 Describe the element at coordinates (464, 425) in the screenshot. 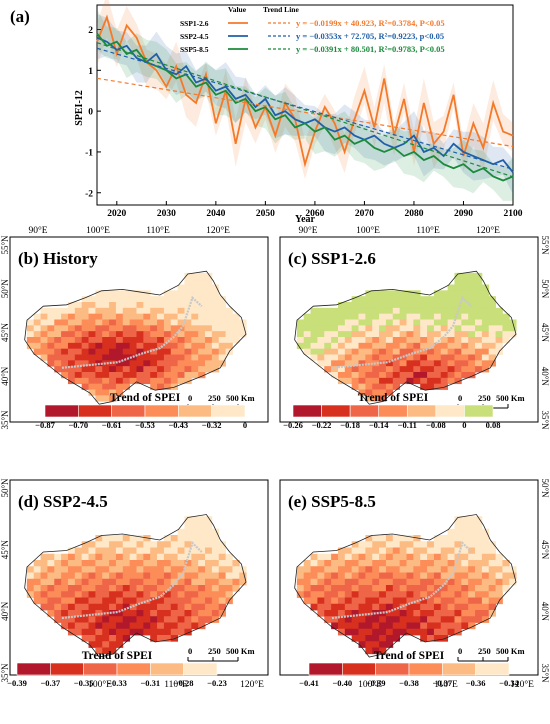

I see `legend-tick-label: 0` at that location.